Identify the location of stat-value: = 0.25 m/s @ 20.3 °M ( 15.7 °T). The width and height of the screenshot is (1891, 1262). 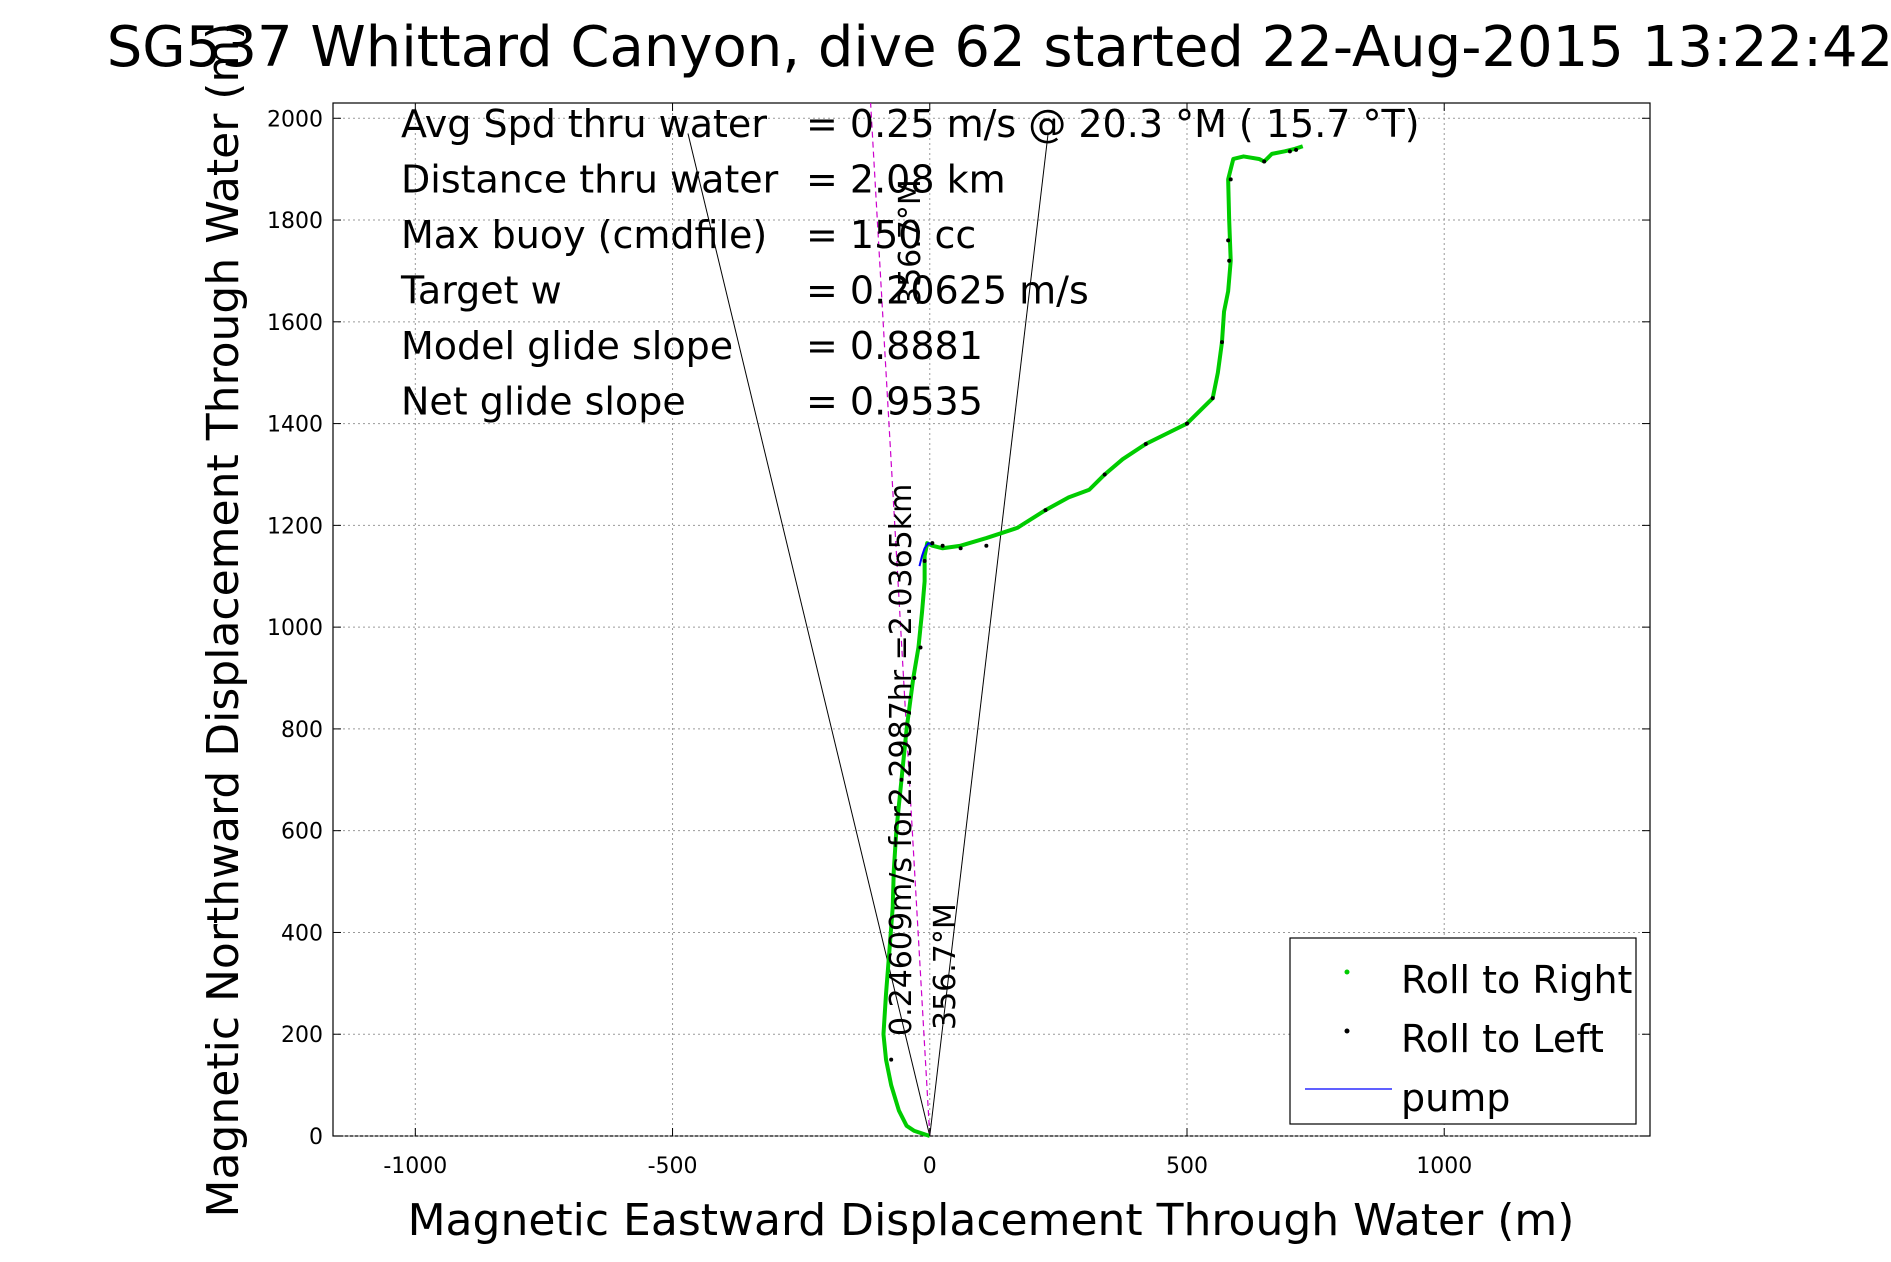
(1113, 124).